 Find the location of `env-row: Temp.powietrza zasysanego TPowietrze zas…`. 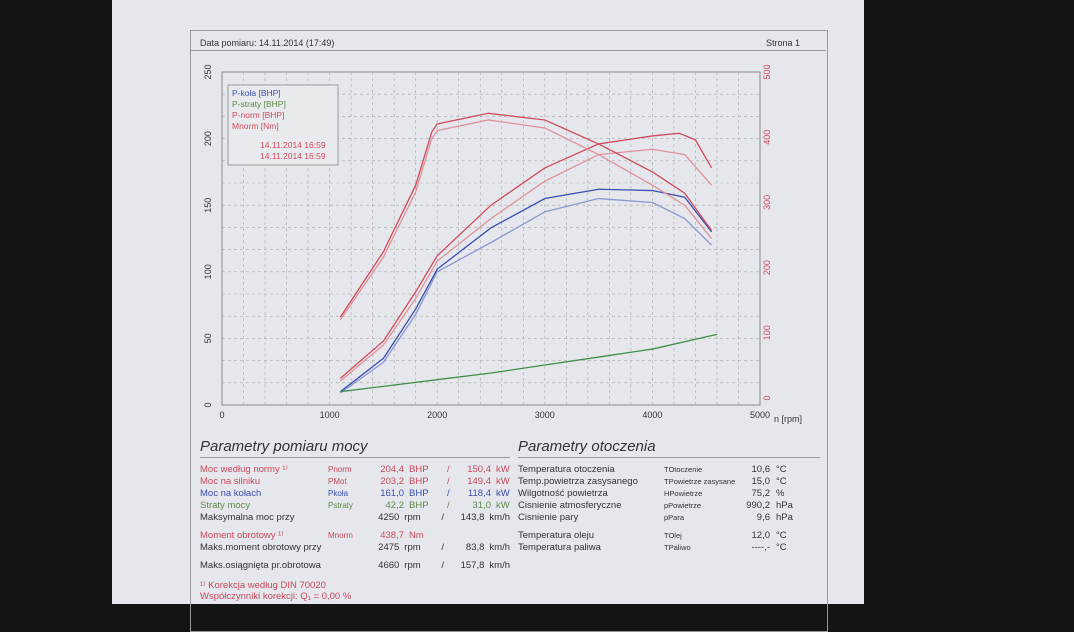

env-row: Temp.powietrza zasysanego TPowietrze zas… is located at coordinates (669, 482).